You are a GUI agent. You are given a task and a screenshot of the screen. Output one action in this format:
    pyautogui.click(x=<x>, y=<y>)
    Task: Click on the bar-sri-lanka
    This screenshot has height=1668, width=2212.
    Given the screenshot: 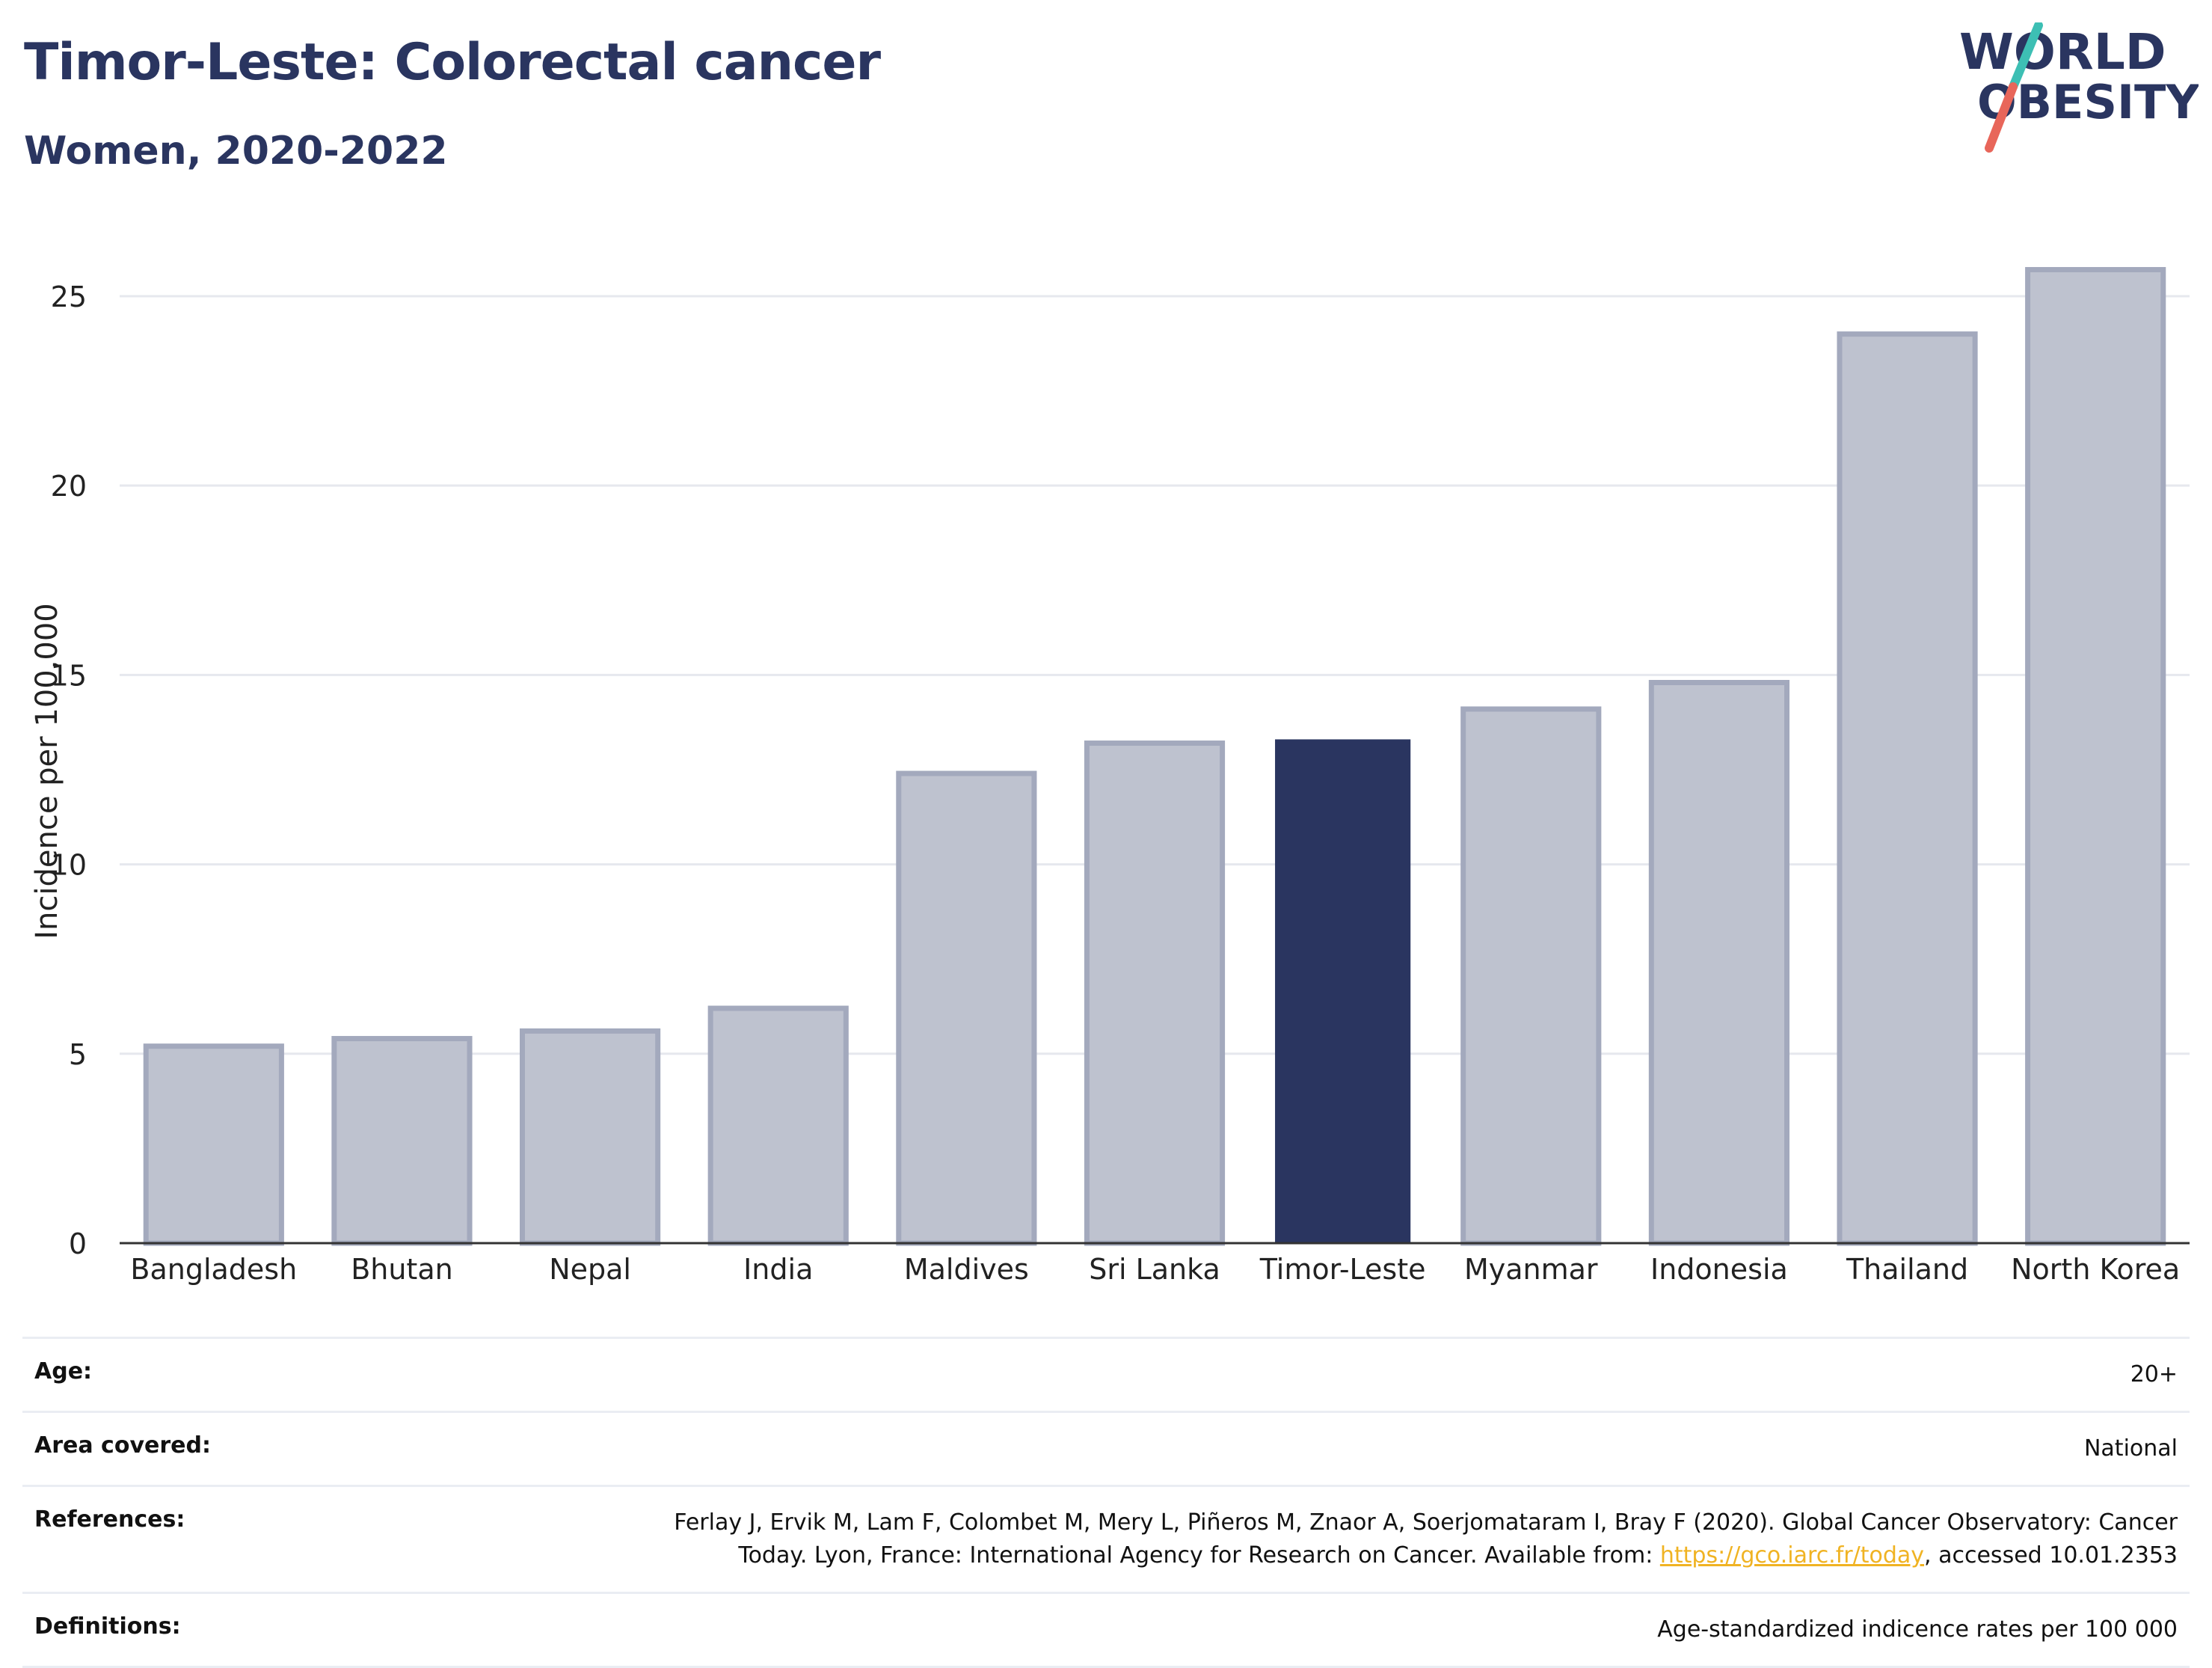 What is the action you would take?
    pyautogui.click(x=1155, y=993)
    